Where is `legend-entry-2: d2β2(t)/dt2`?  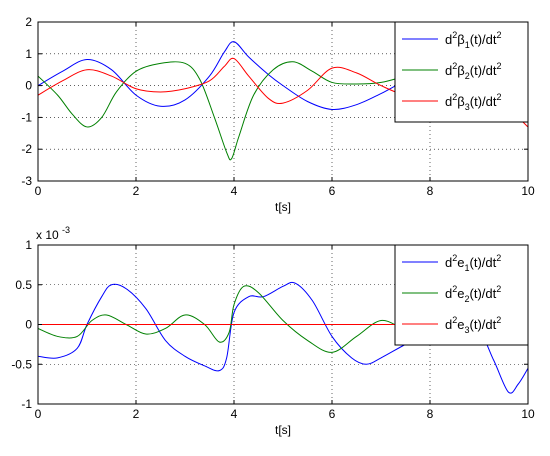
legend-entry-2: d2β2(t)/dt2 is located at coordinates (473, 71).